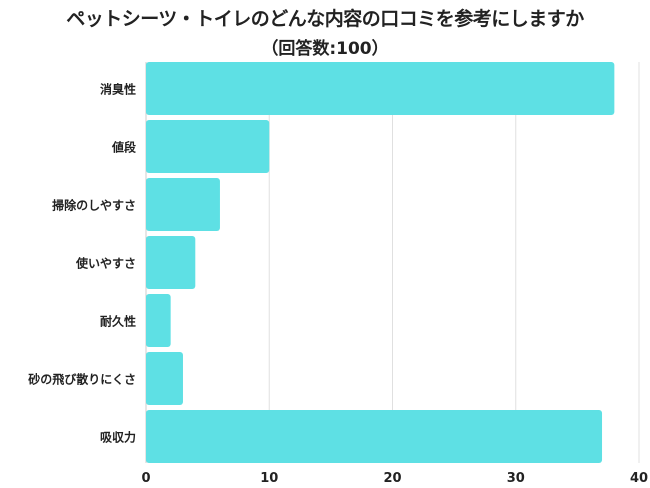 This screenshot has height=488, width=650. I want to click on chart-title: ペットシーツ・トイレのどんな内容の口コミを参考にしますか, so click(325, 19).